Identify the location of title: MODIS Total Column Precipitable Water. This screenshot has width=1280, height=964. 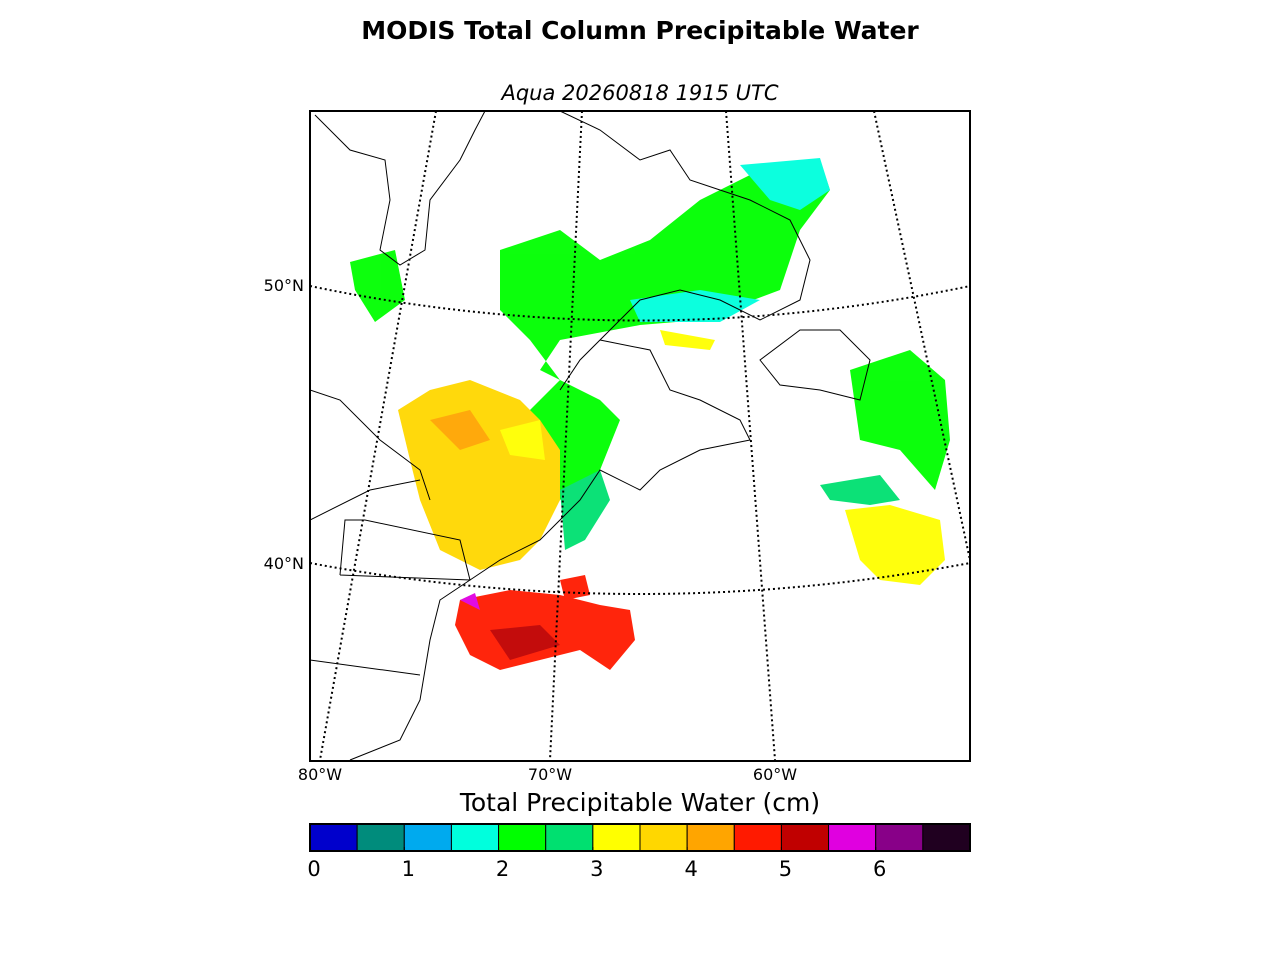
(640, 30).